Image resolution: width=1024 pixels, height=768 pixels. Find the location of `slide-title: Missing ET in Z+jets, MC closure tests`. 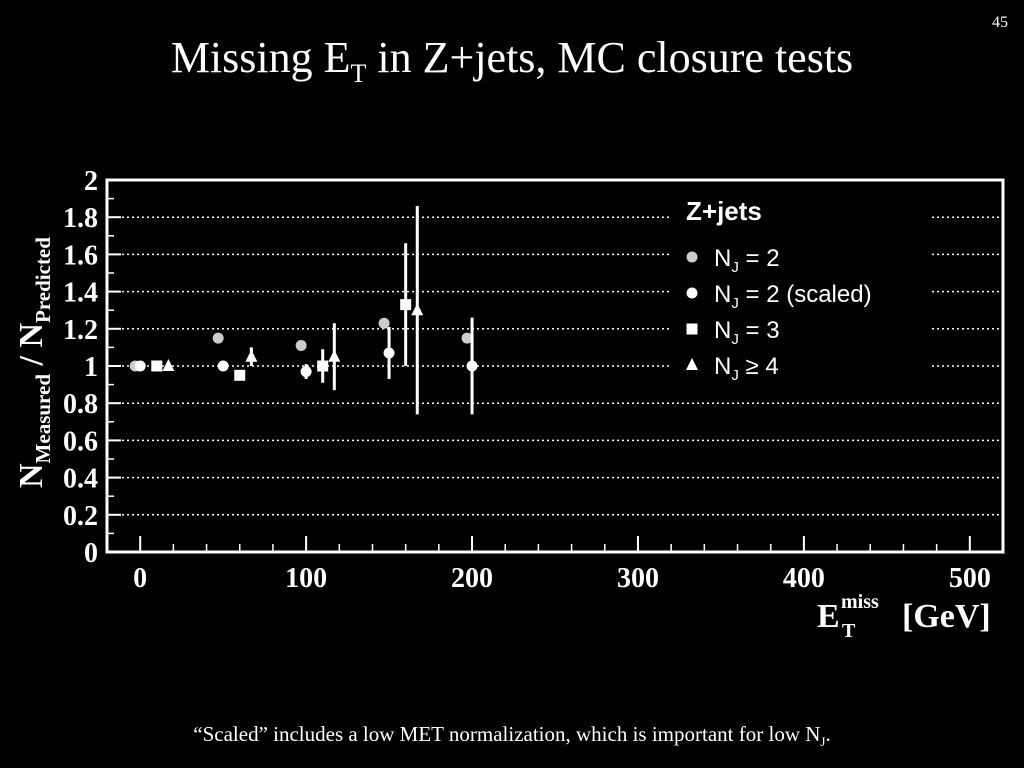

slide-title: Missing ET in Z+jets, MC closure tests is located at coordinates (512, 59).